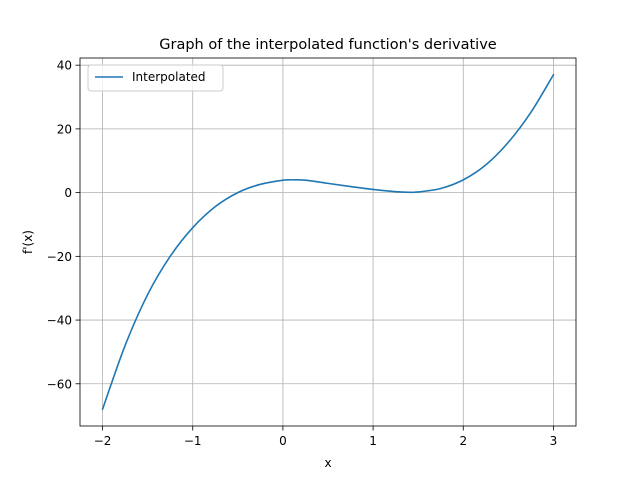 The height and width of the screenshot is (484, 640). I want to click on y-tick-label: −40, so click(59, 321).